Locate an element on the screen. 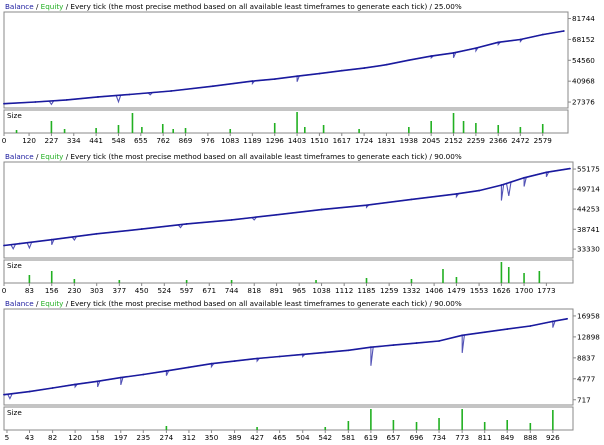 Image resolution: width=604 pixels, height=445 pixels. x-tick-label: 2472 is located at coordinates (520, 140).